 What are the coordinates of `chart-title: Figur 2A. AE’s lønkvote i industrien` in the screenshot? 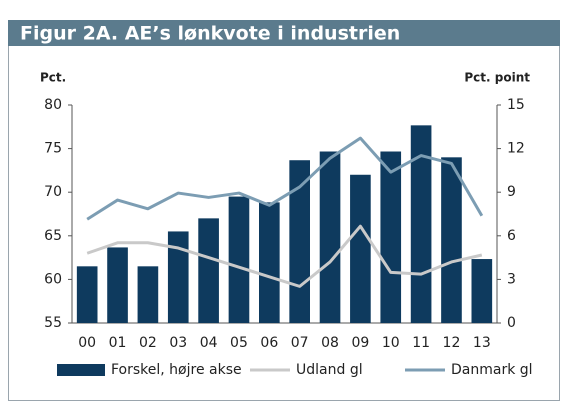 It's located at (210, 34).